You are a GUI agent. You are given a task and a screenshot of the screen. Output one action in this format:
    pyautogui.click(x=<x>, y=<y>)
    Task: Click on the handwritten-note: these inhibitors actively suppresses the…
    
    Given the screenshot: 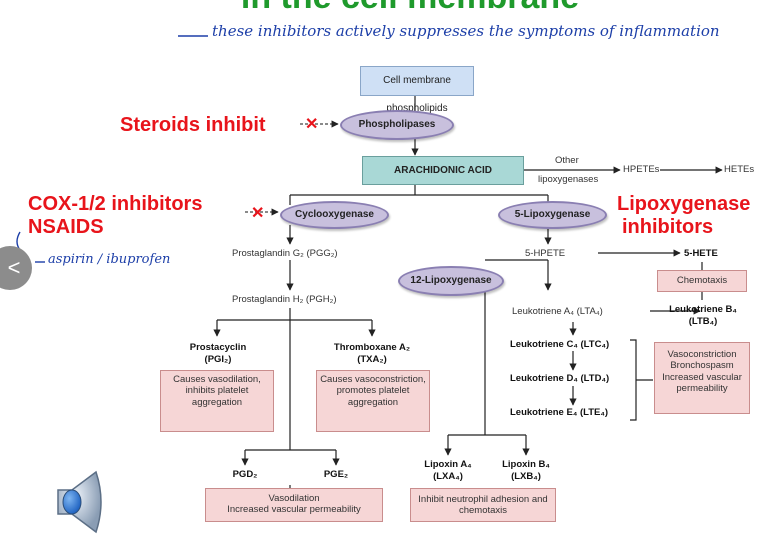 What is the action you would take?
    pyautogui.click(x=466, y=31)
    